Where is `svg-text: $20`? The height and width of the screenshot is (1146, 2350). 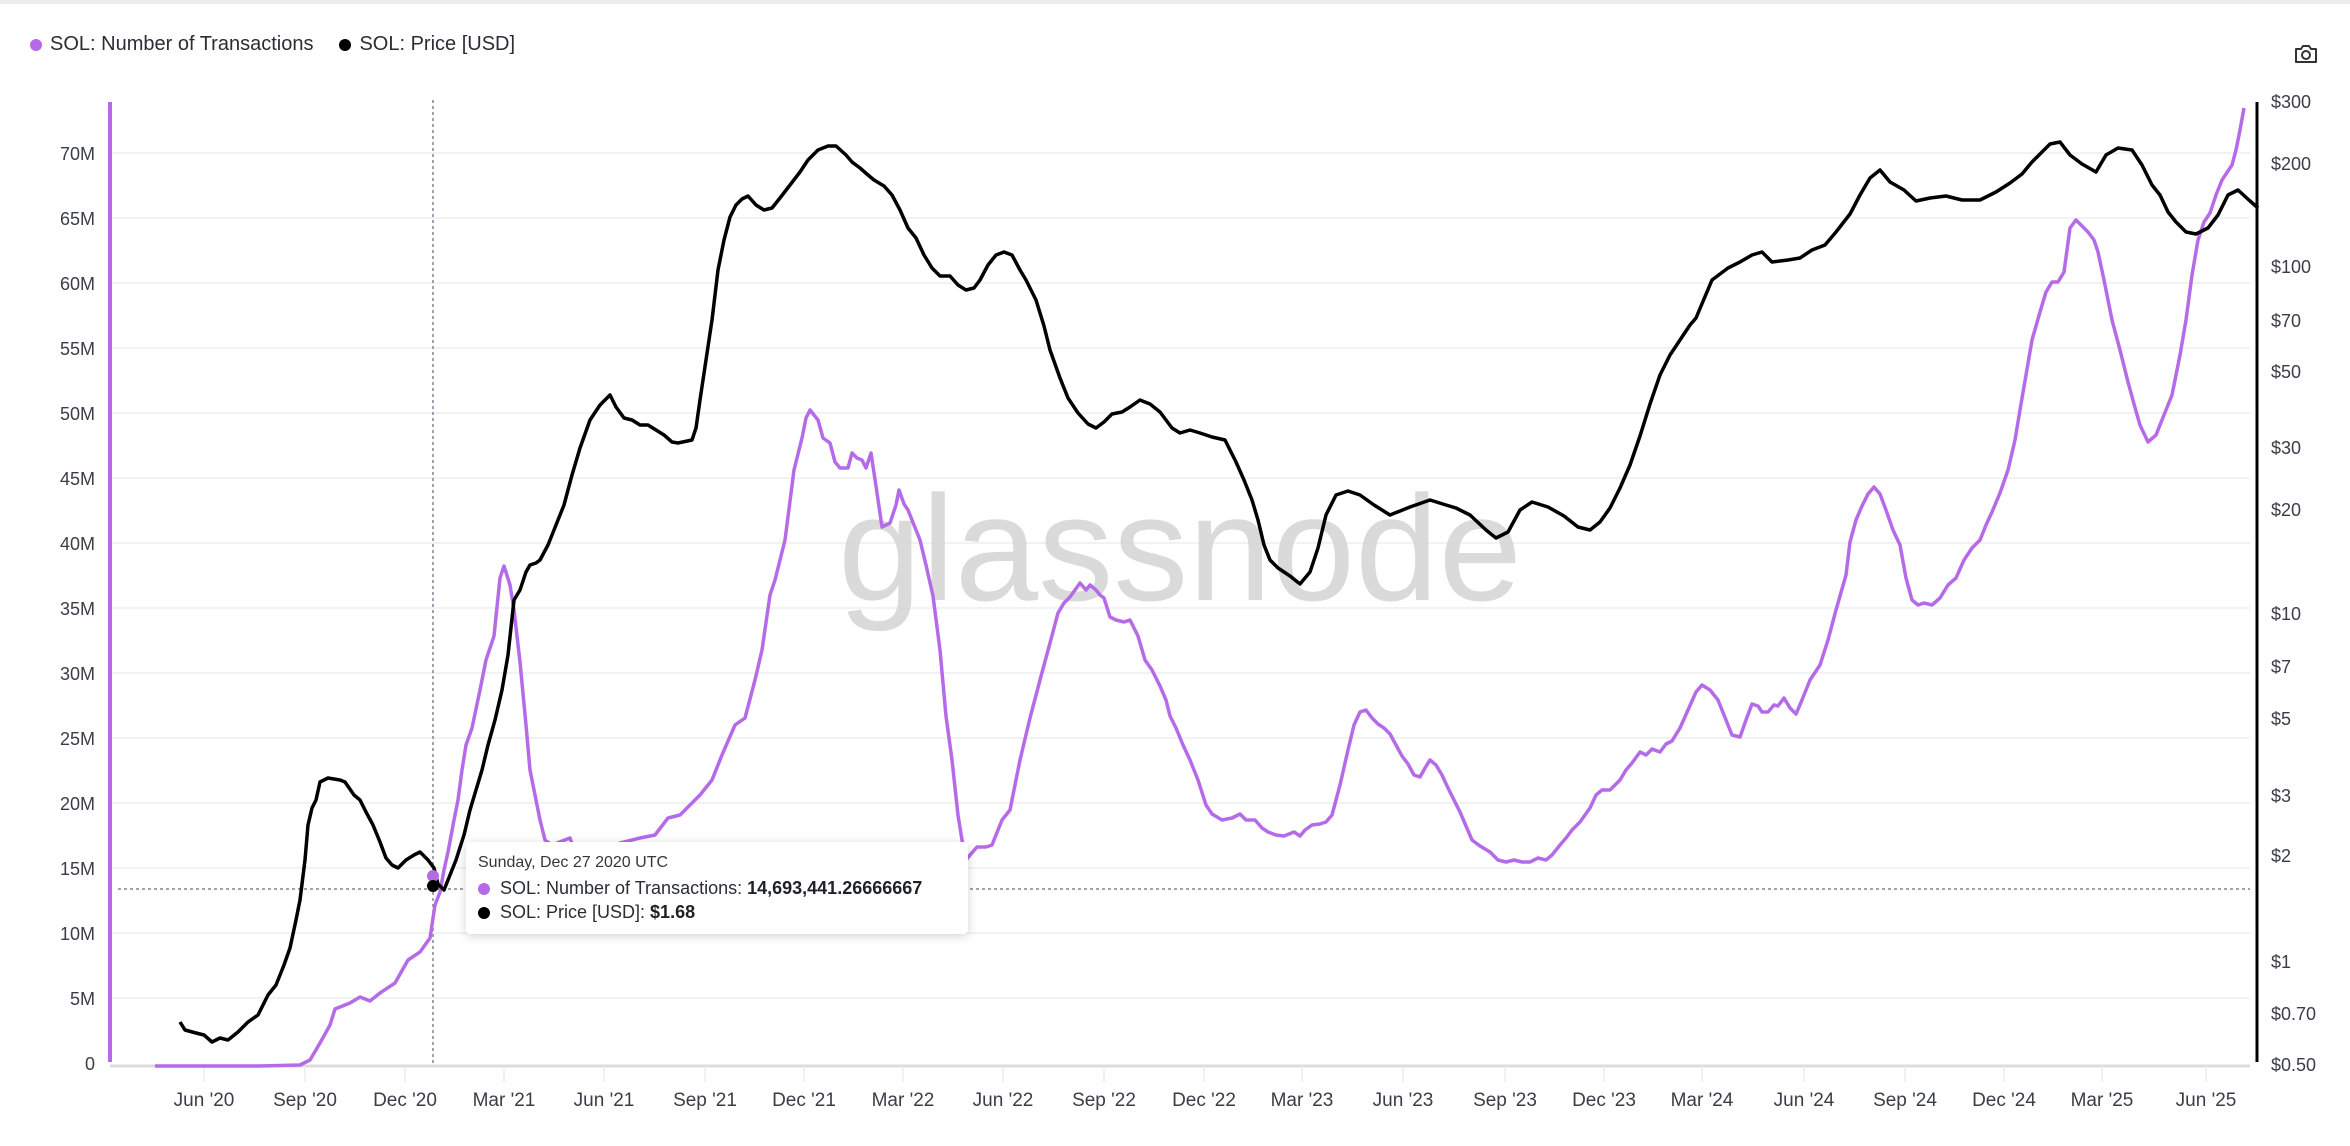 svg-text: $20 is located at coordinates (2286, 510).